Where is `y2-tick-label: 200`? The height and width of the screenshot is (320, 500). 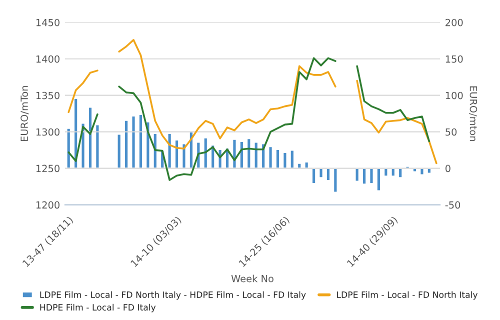
y2-tick-label: 200 is located at coordinates (454, 22).